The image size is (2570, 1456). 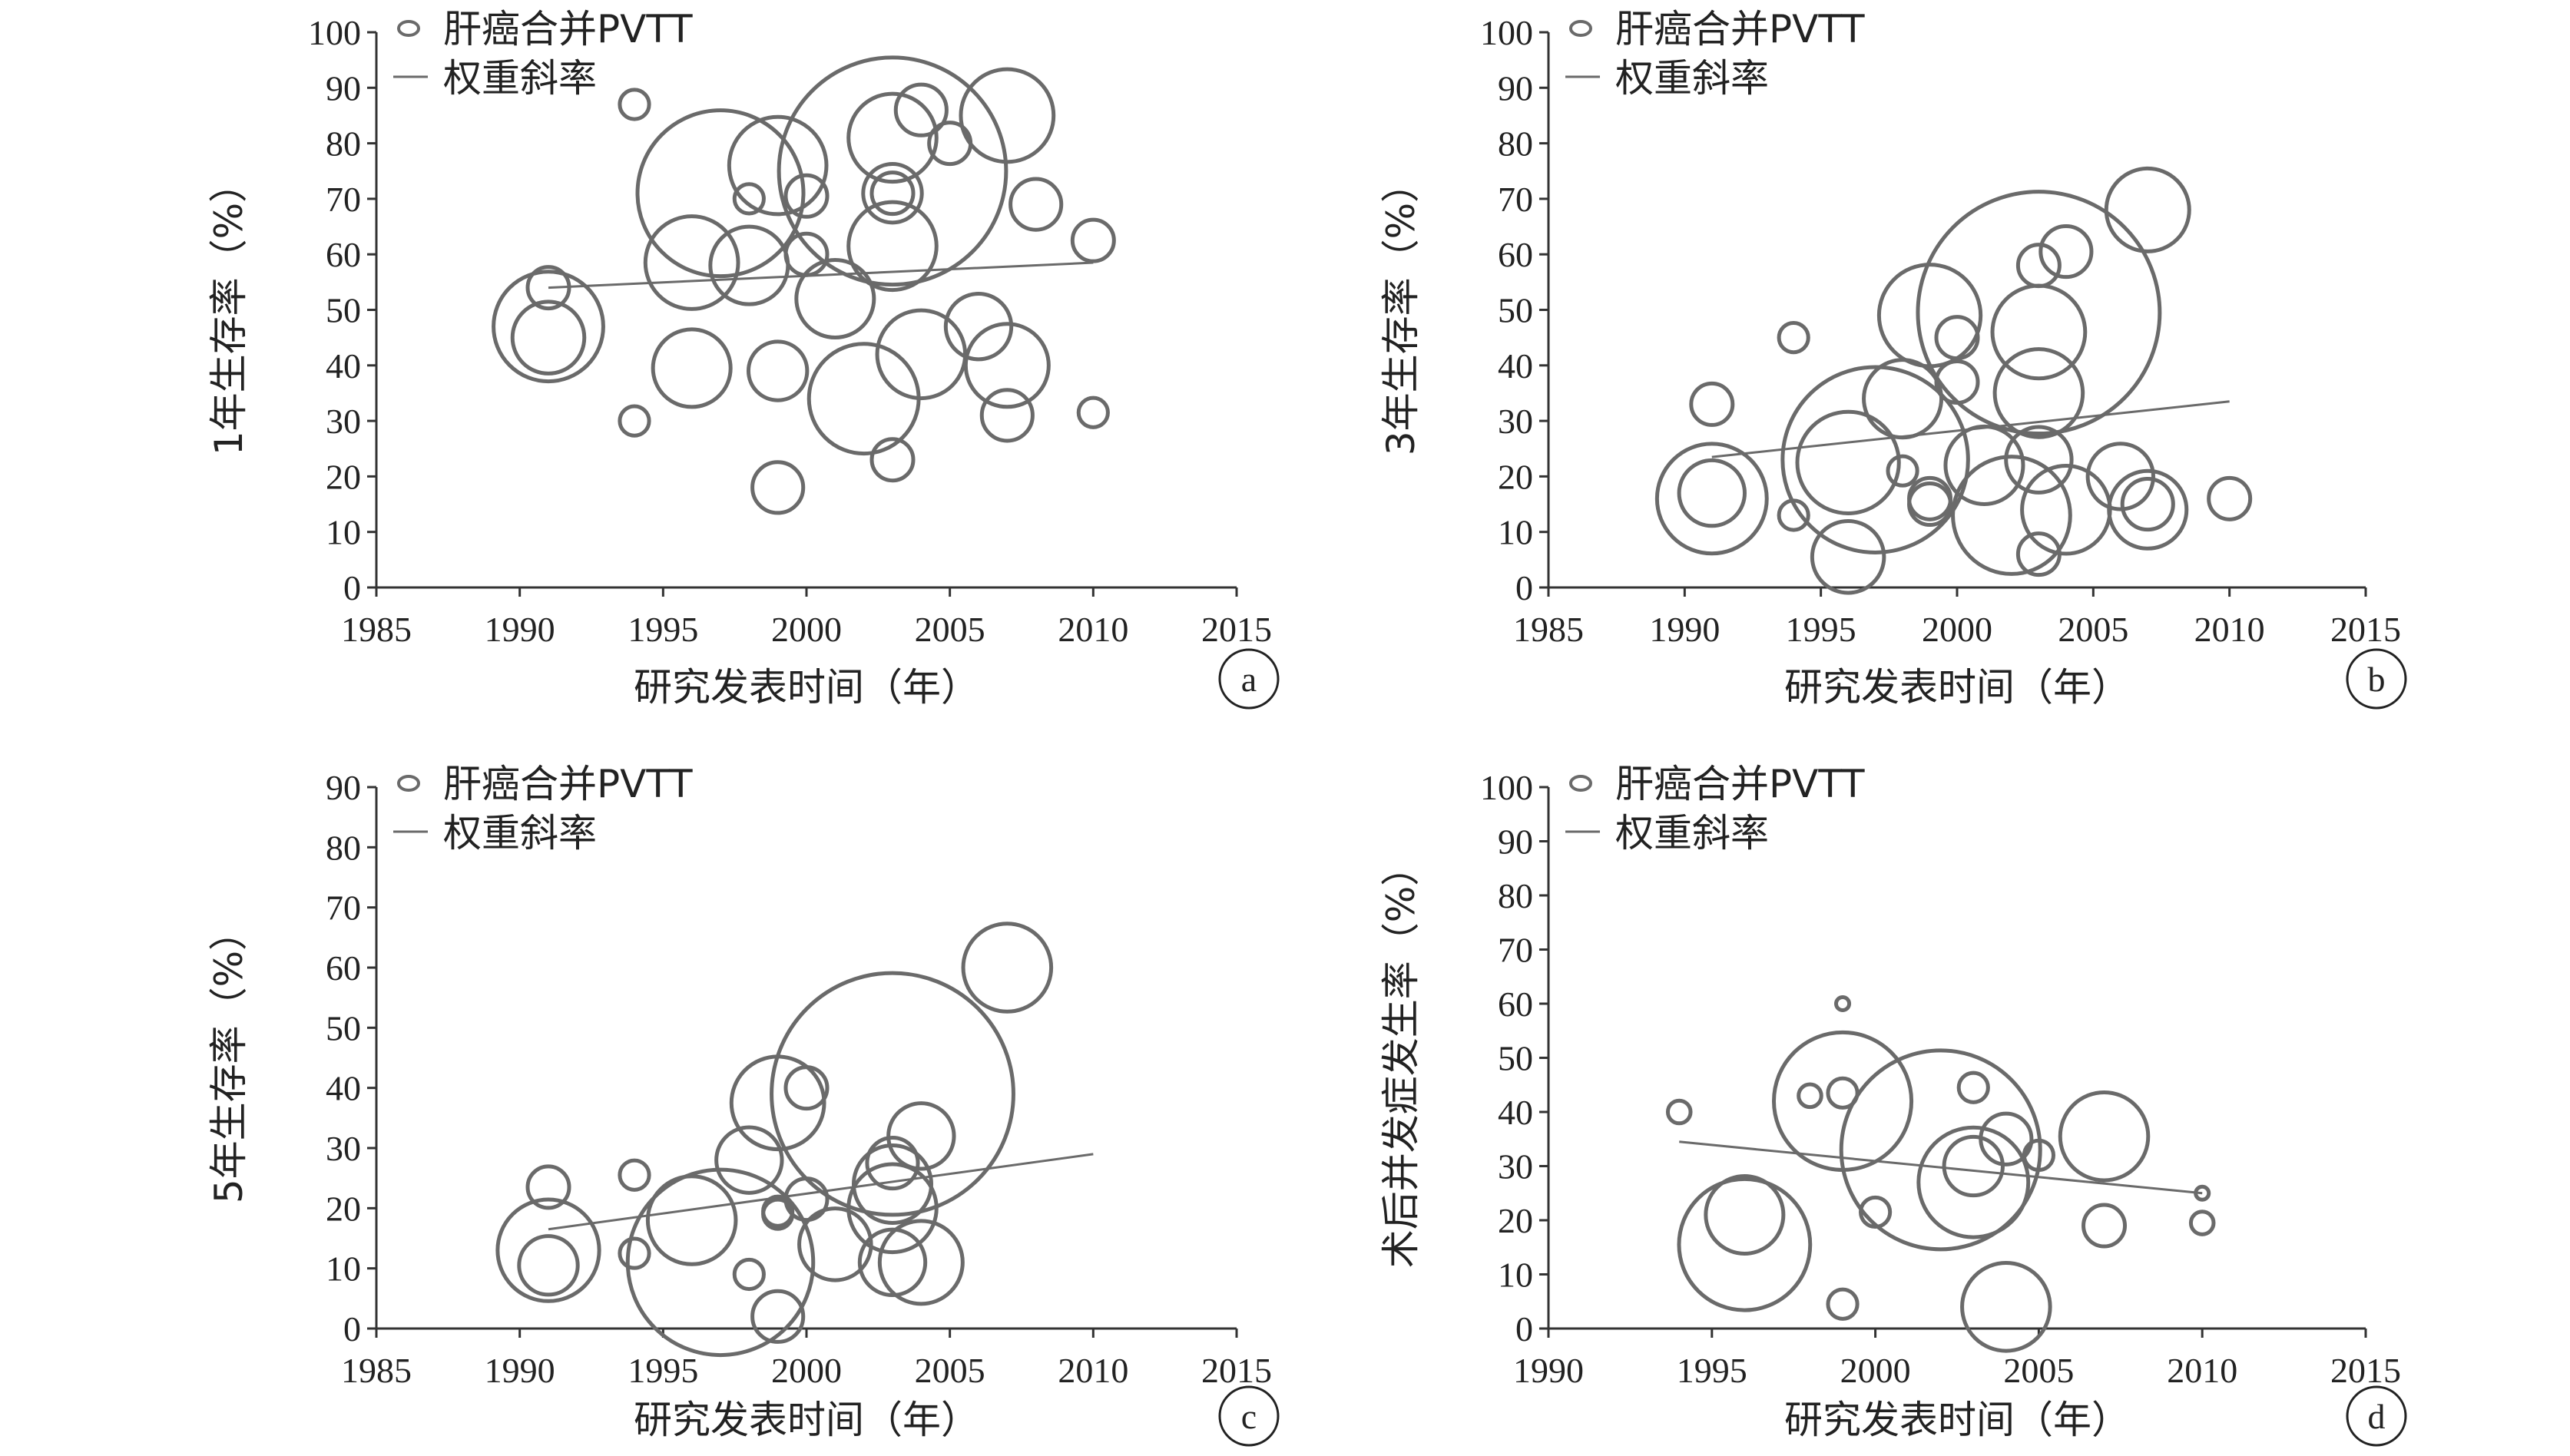 I want to click on panel-tag-label: b, so click(x=2377, y=679).